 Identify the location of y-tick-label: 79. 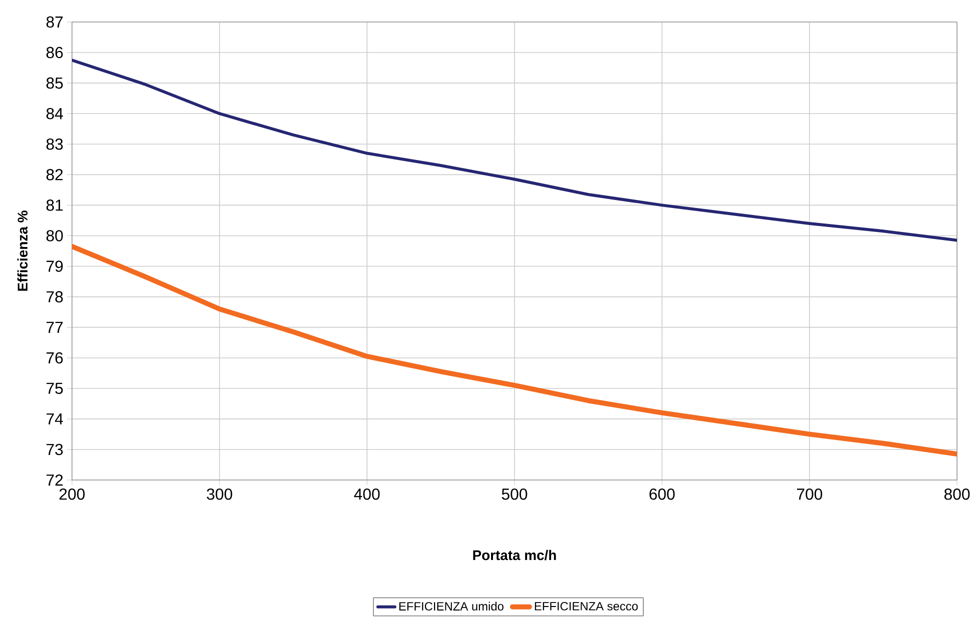
(54, 266).